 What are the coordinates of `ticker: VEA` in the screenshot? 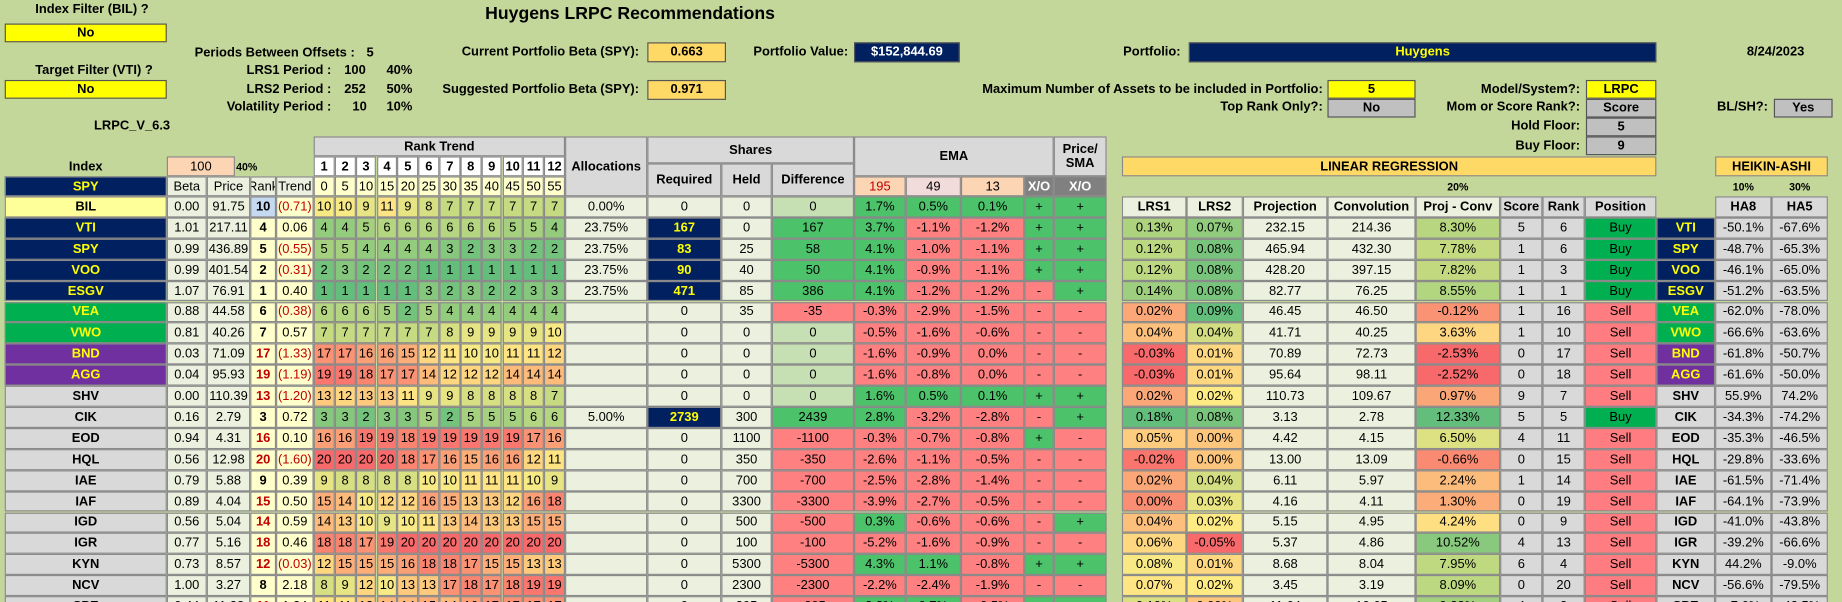 It's located at (1686, 312).